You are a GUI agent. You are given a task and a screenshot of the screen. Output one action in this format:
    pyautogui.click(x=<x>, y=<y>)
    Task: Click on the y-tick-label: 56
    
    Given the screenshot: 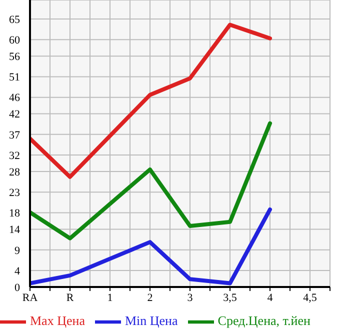 What is the action you would take?
    pyautogui.click(x=14, y=56)
    